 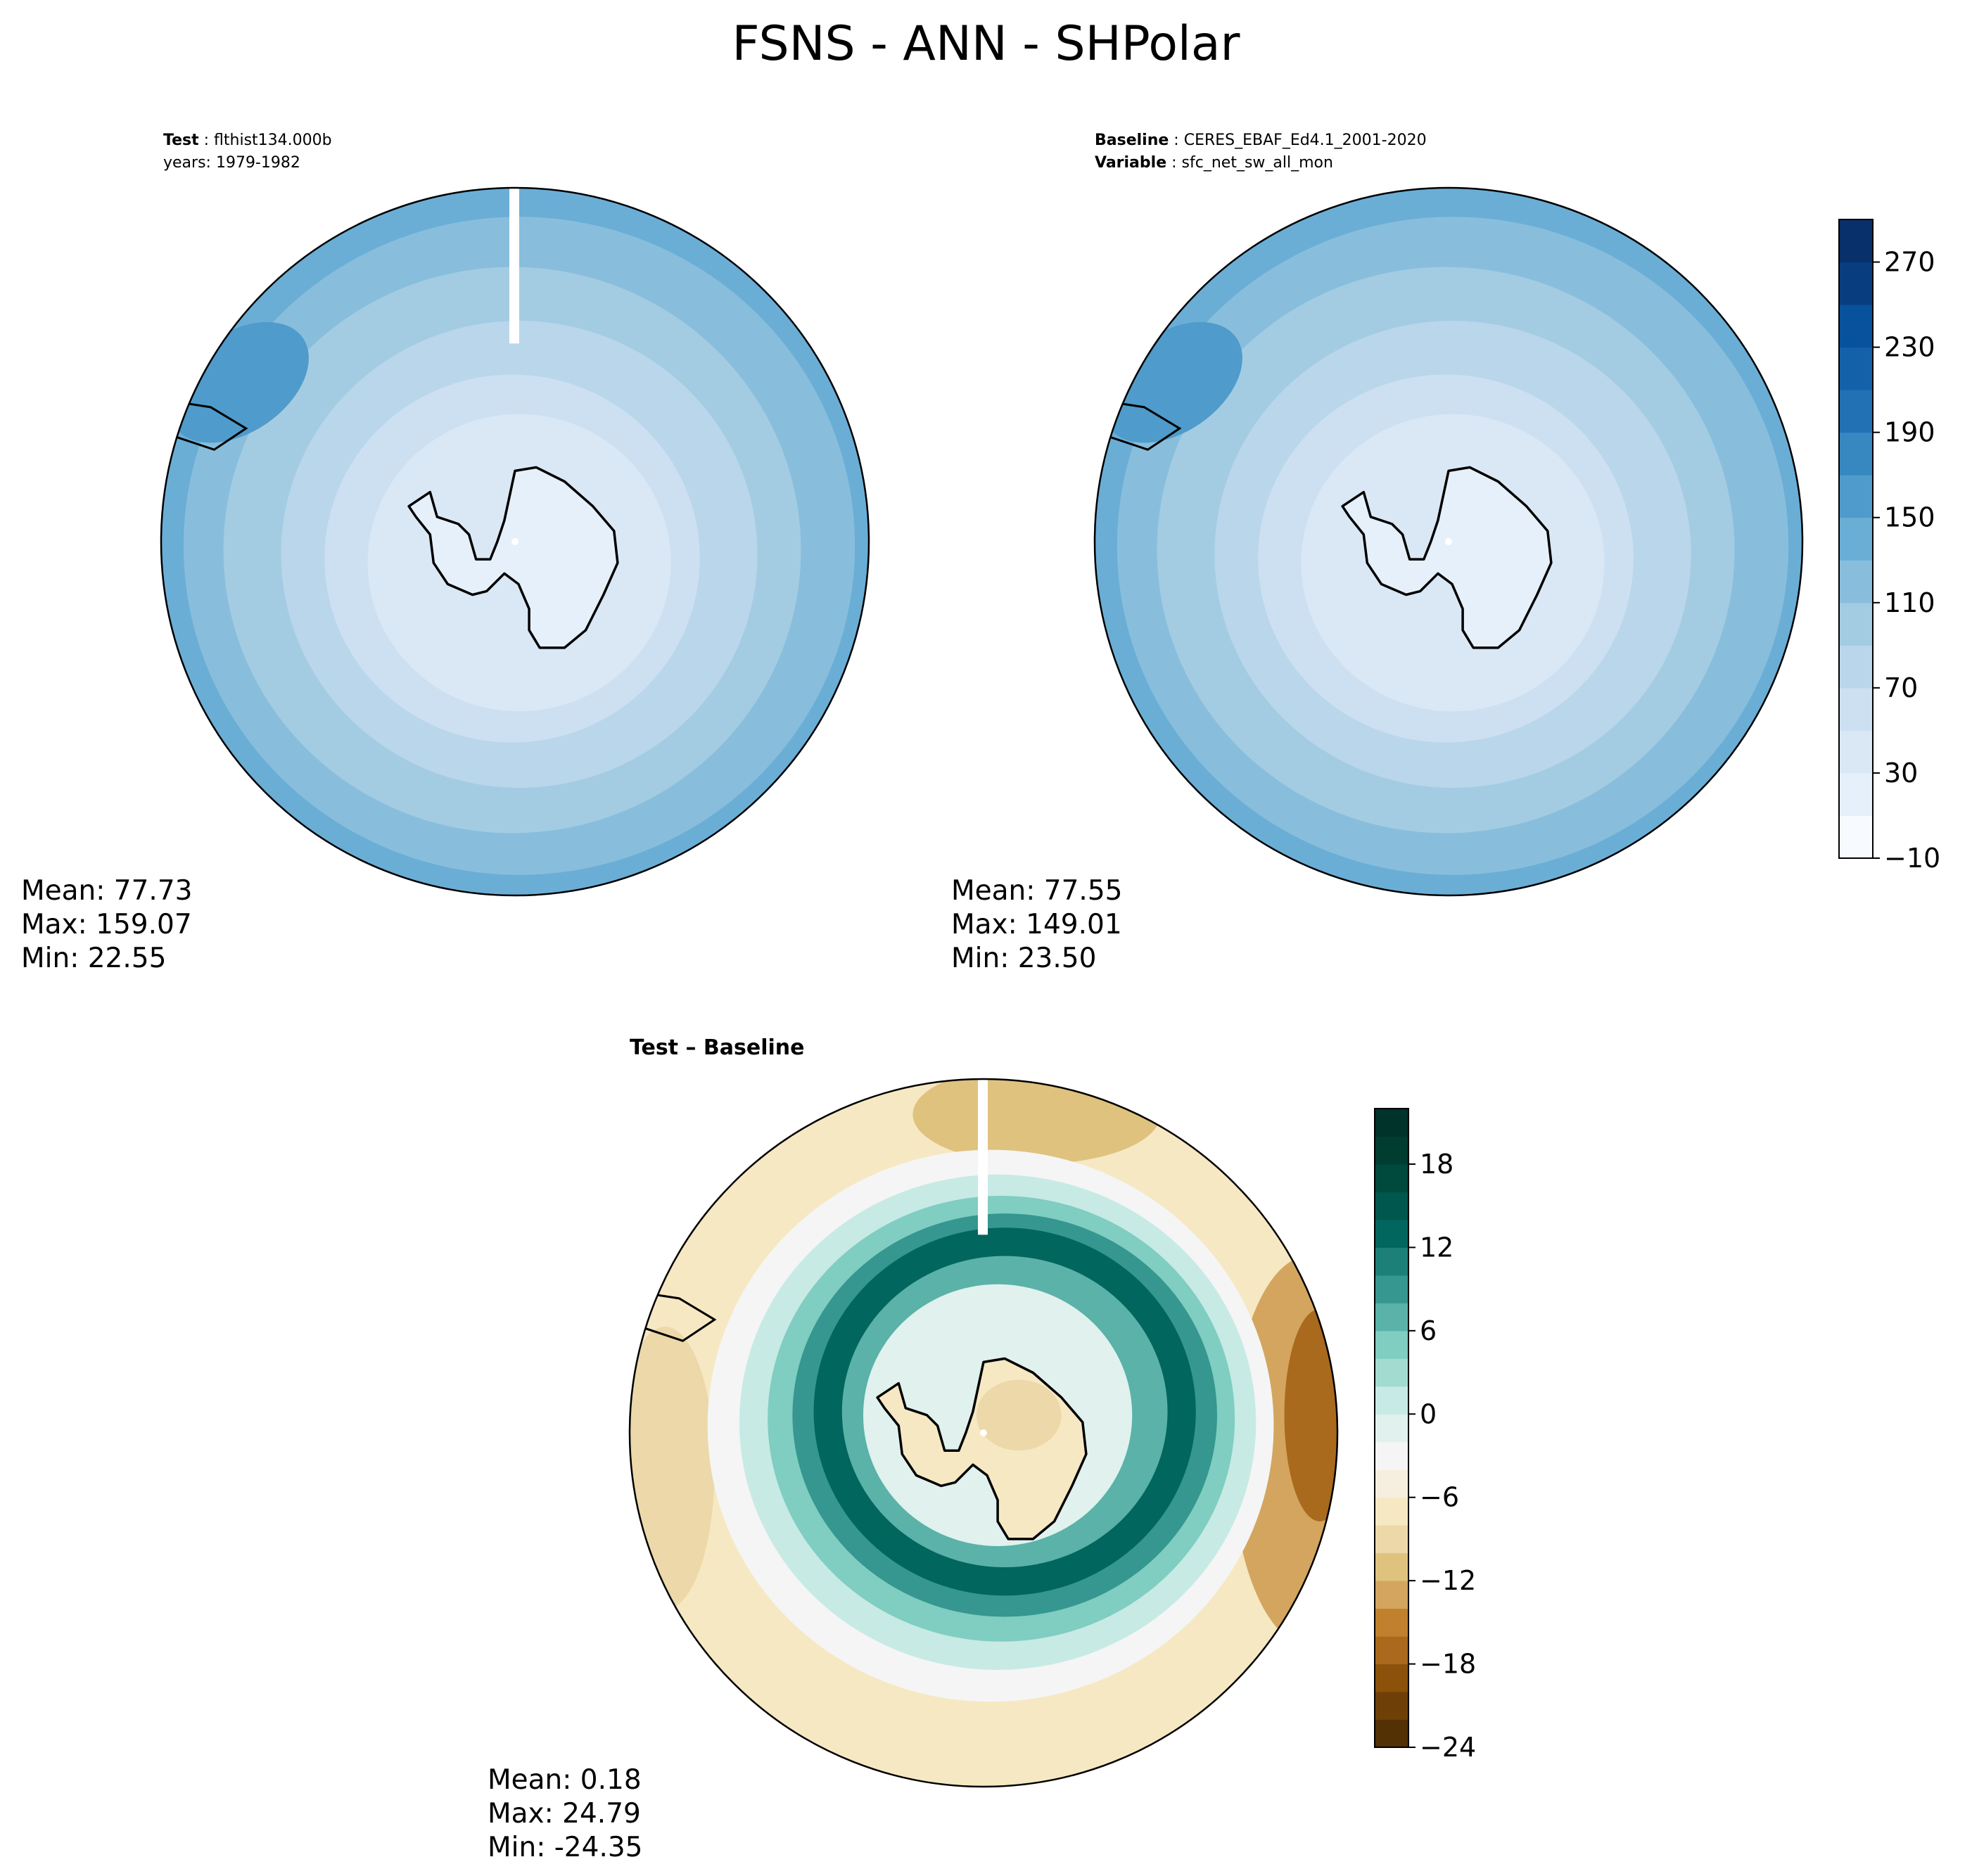 What do you see at coordinates (1448, 1664) in the screenshot?
I see `brbg-cb-tick-label: −18` at bounding box center [1448, 1664].